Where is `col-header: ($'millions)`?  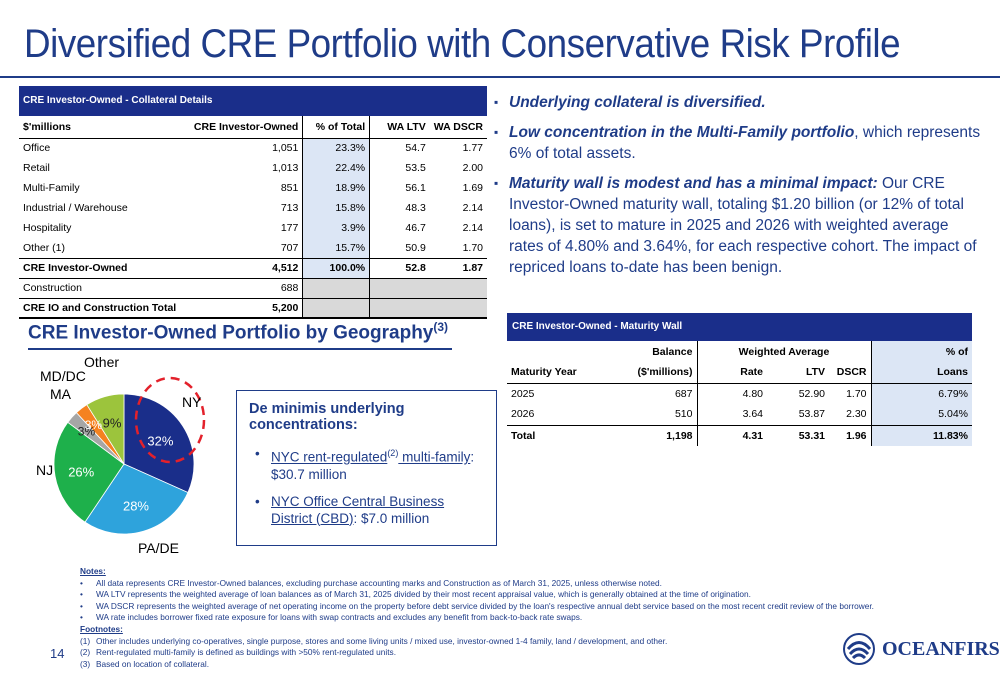
col-header: ($'millions) is located at coordinates (642, 373).